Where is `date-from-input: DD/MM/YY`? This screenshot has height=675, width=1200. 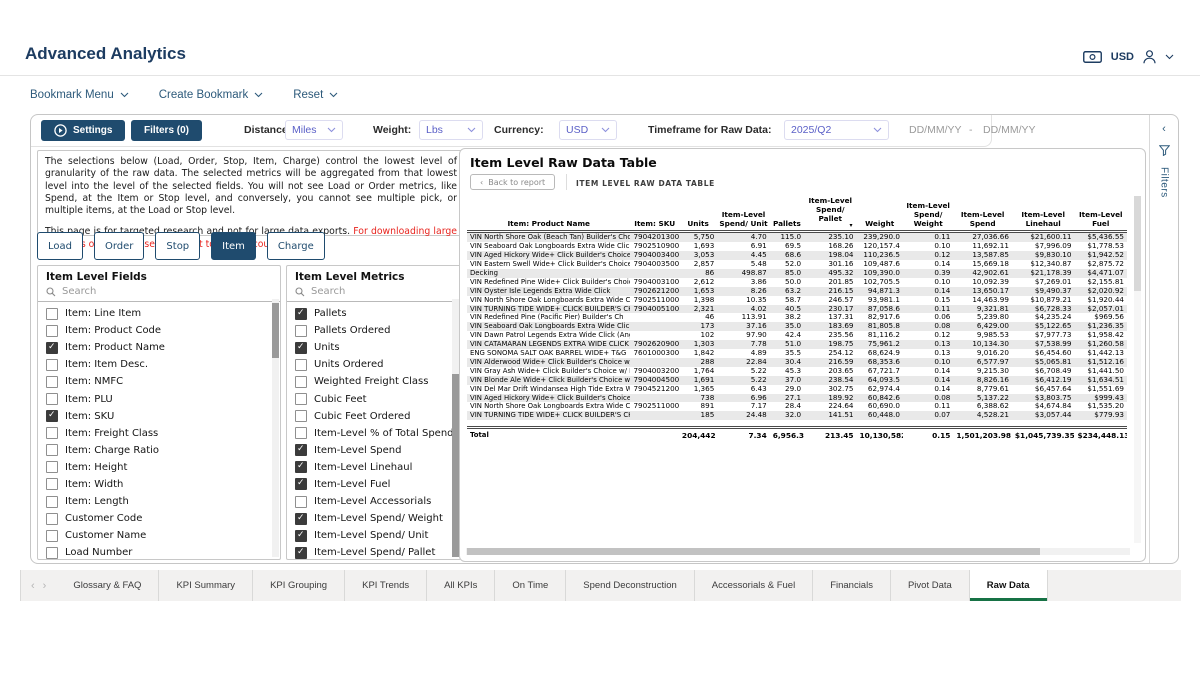 date-from-input: DD/MM/YY is located at coordinates (935, 130).